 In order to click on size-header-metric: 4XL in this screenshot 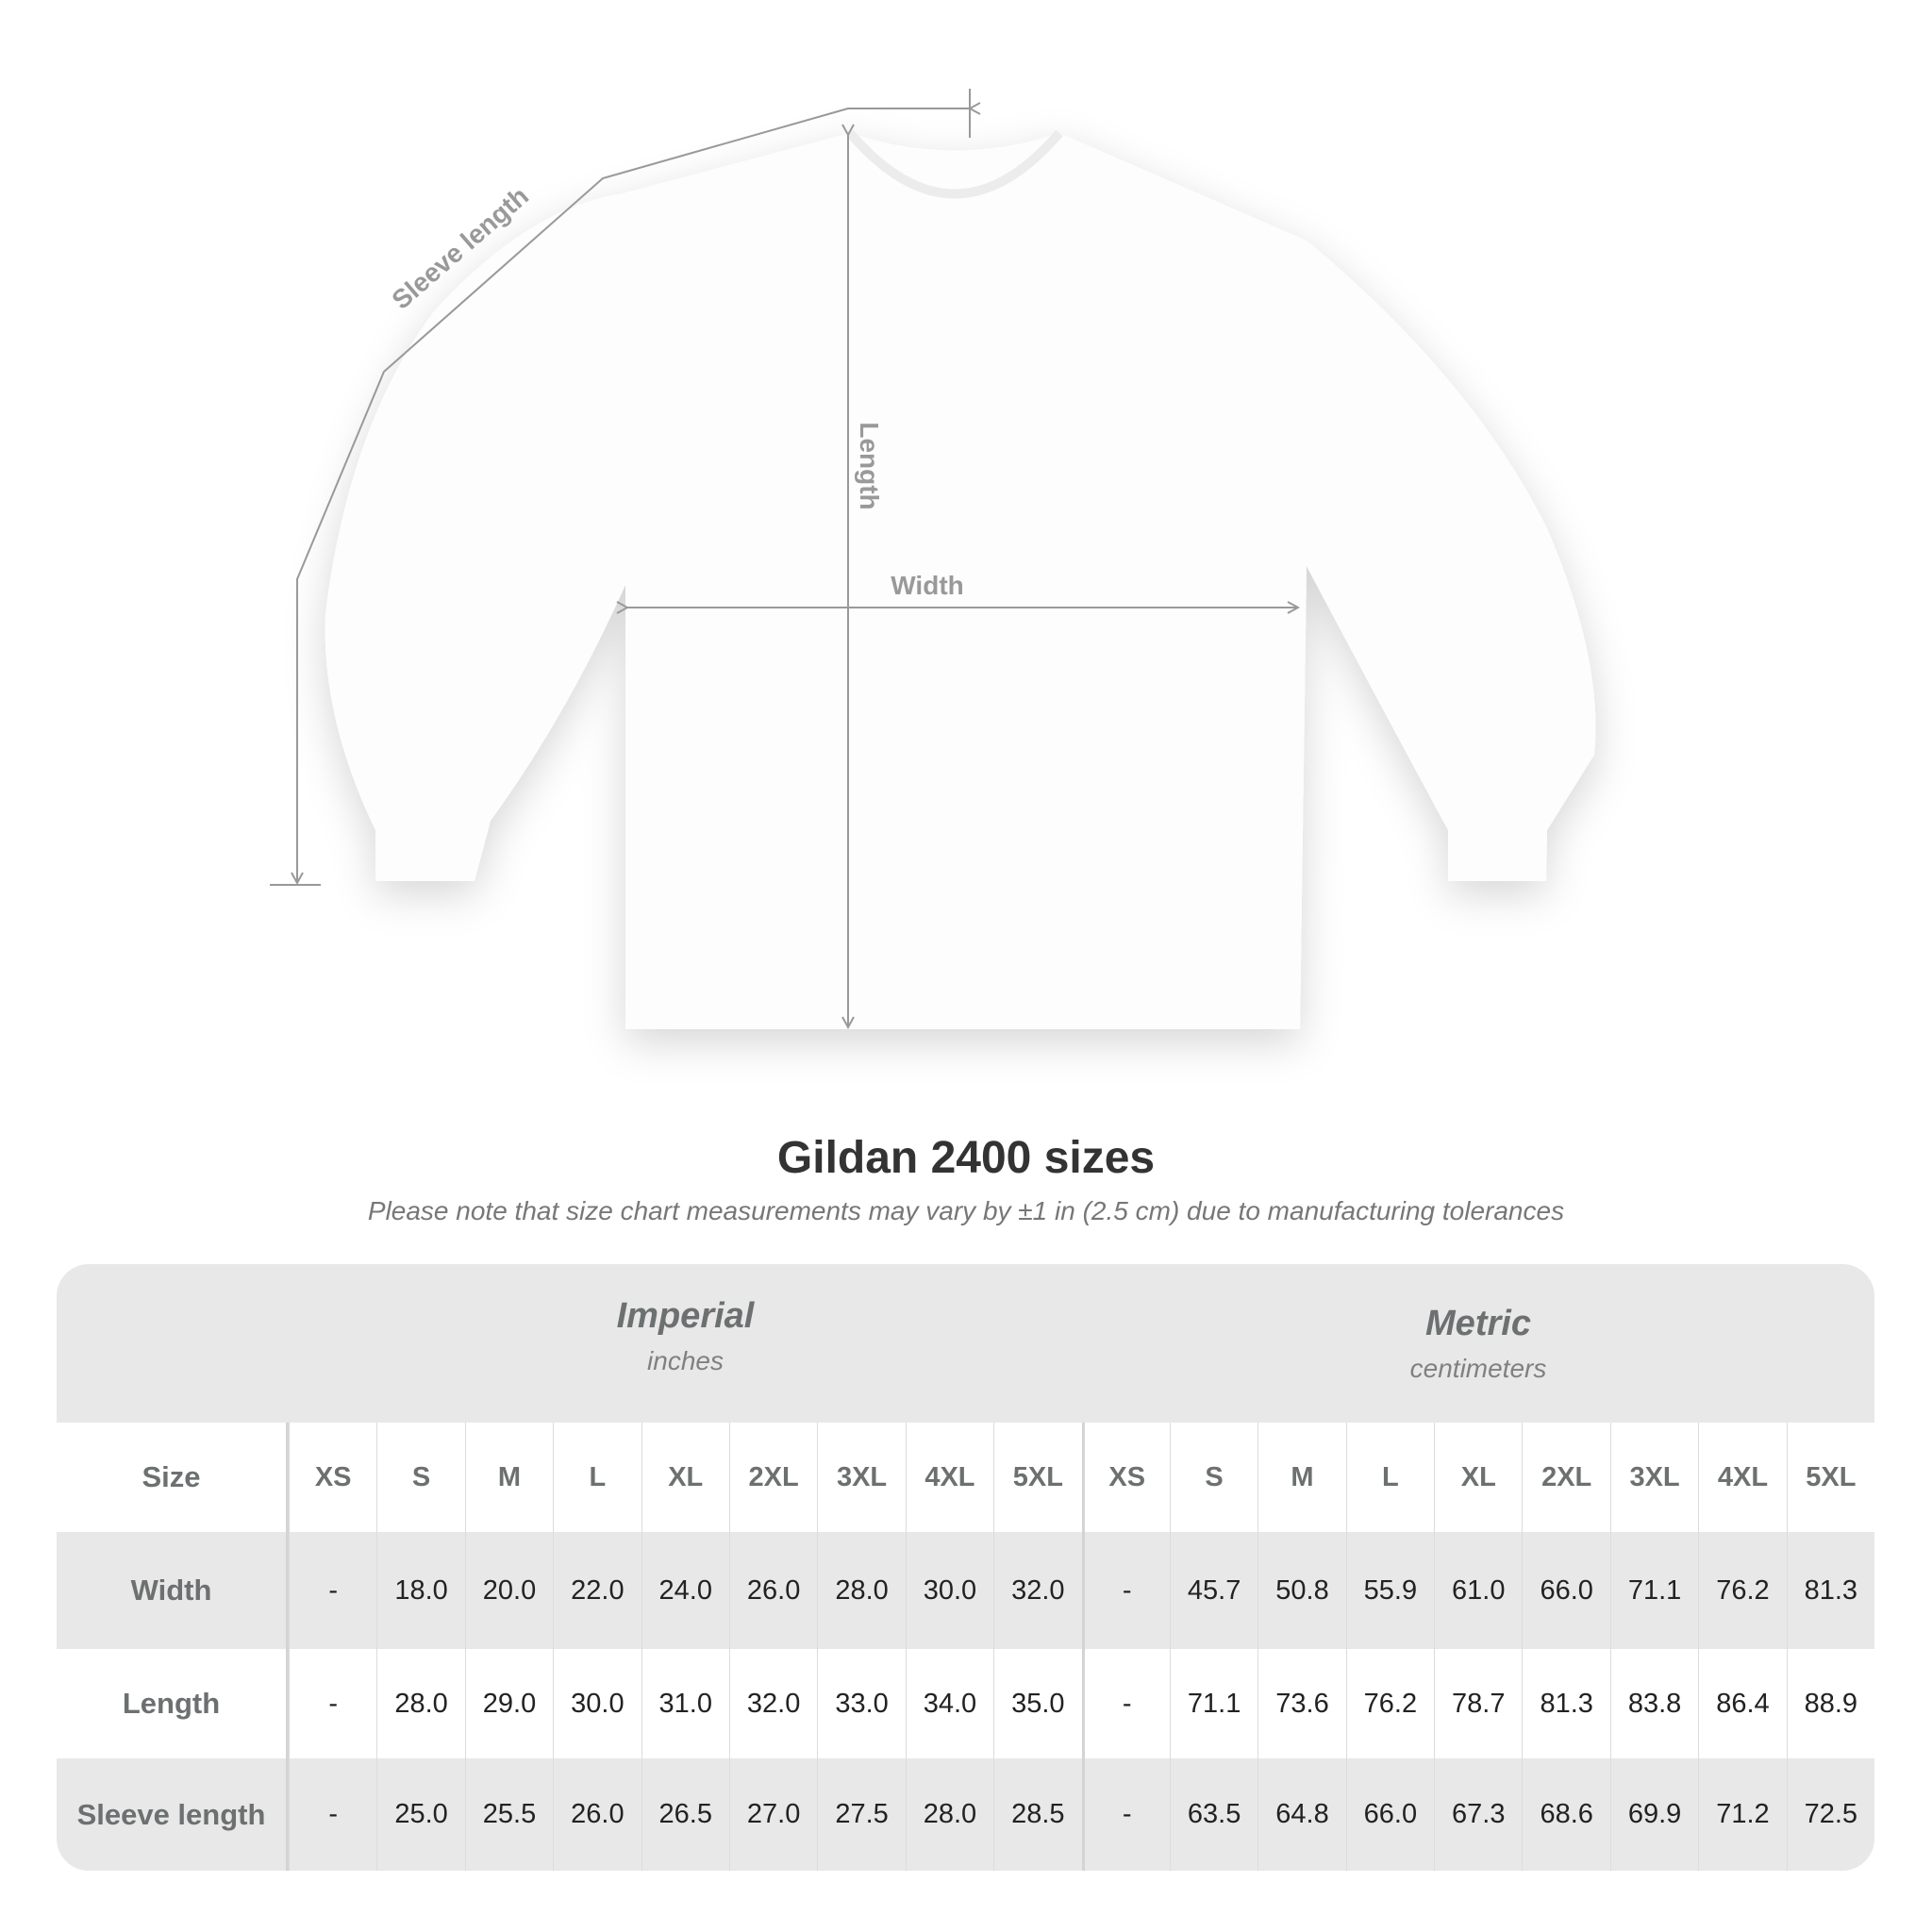, I will do `click(1742, 1478)`.